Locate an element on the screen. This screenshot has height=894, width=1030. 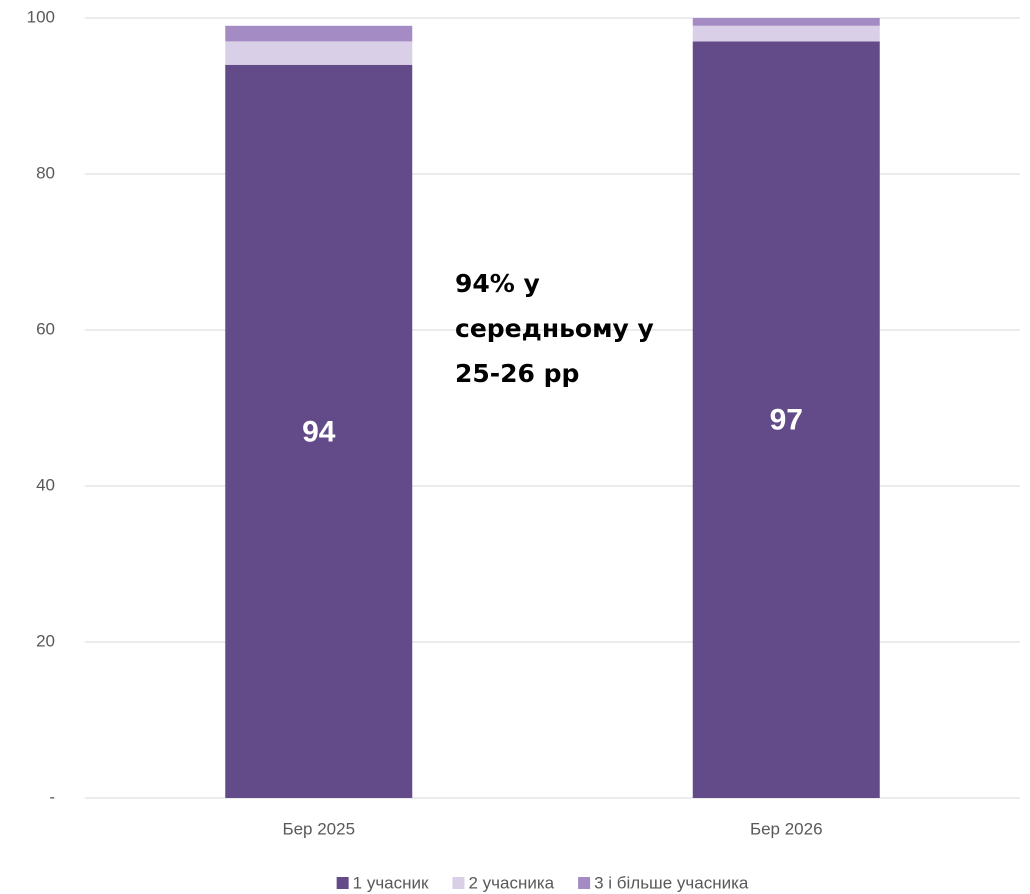
data-label: 97 is located at coordinates (786, 420).